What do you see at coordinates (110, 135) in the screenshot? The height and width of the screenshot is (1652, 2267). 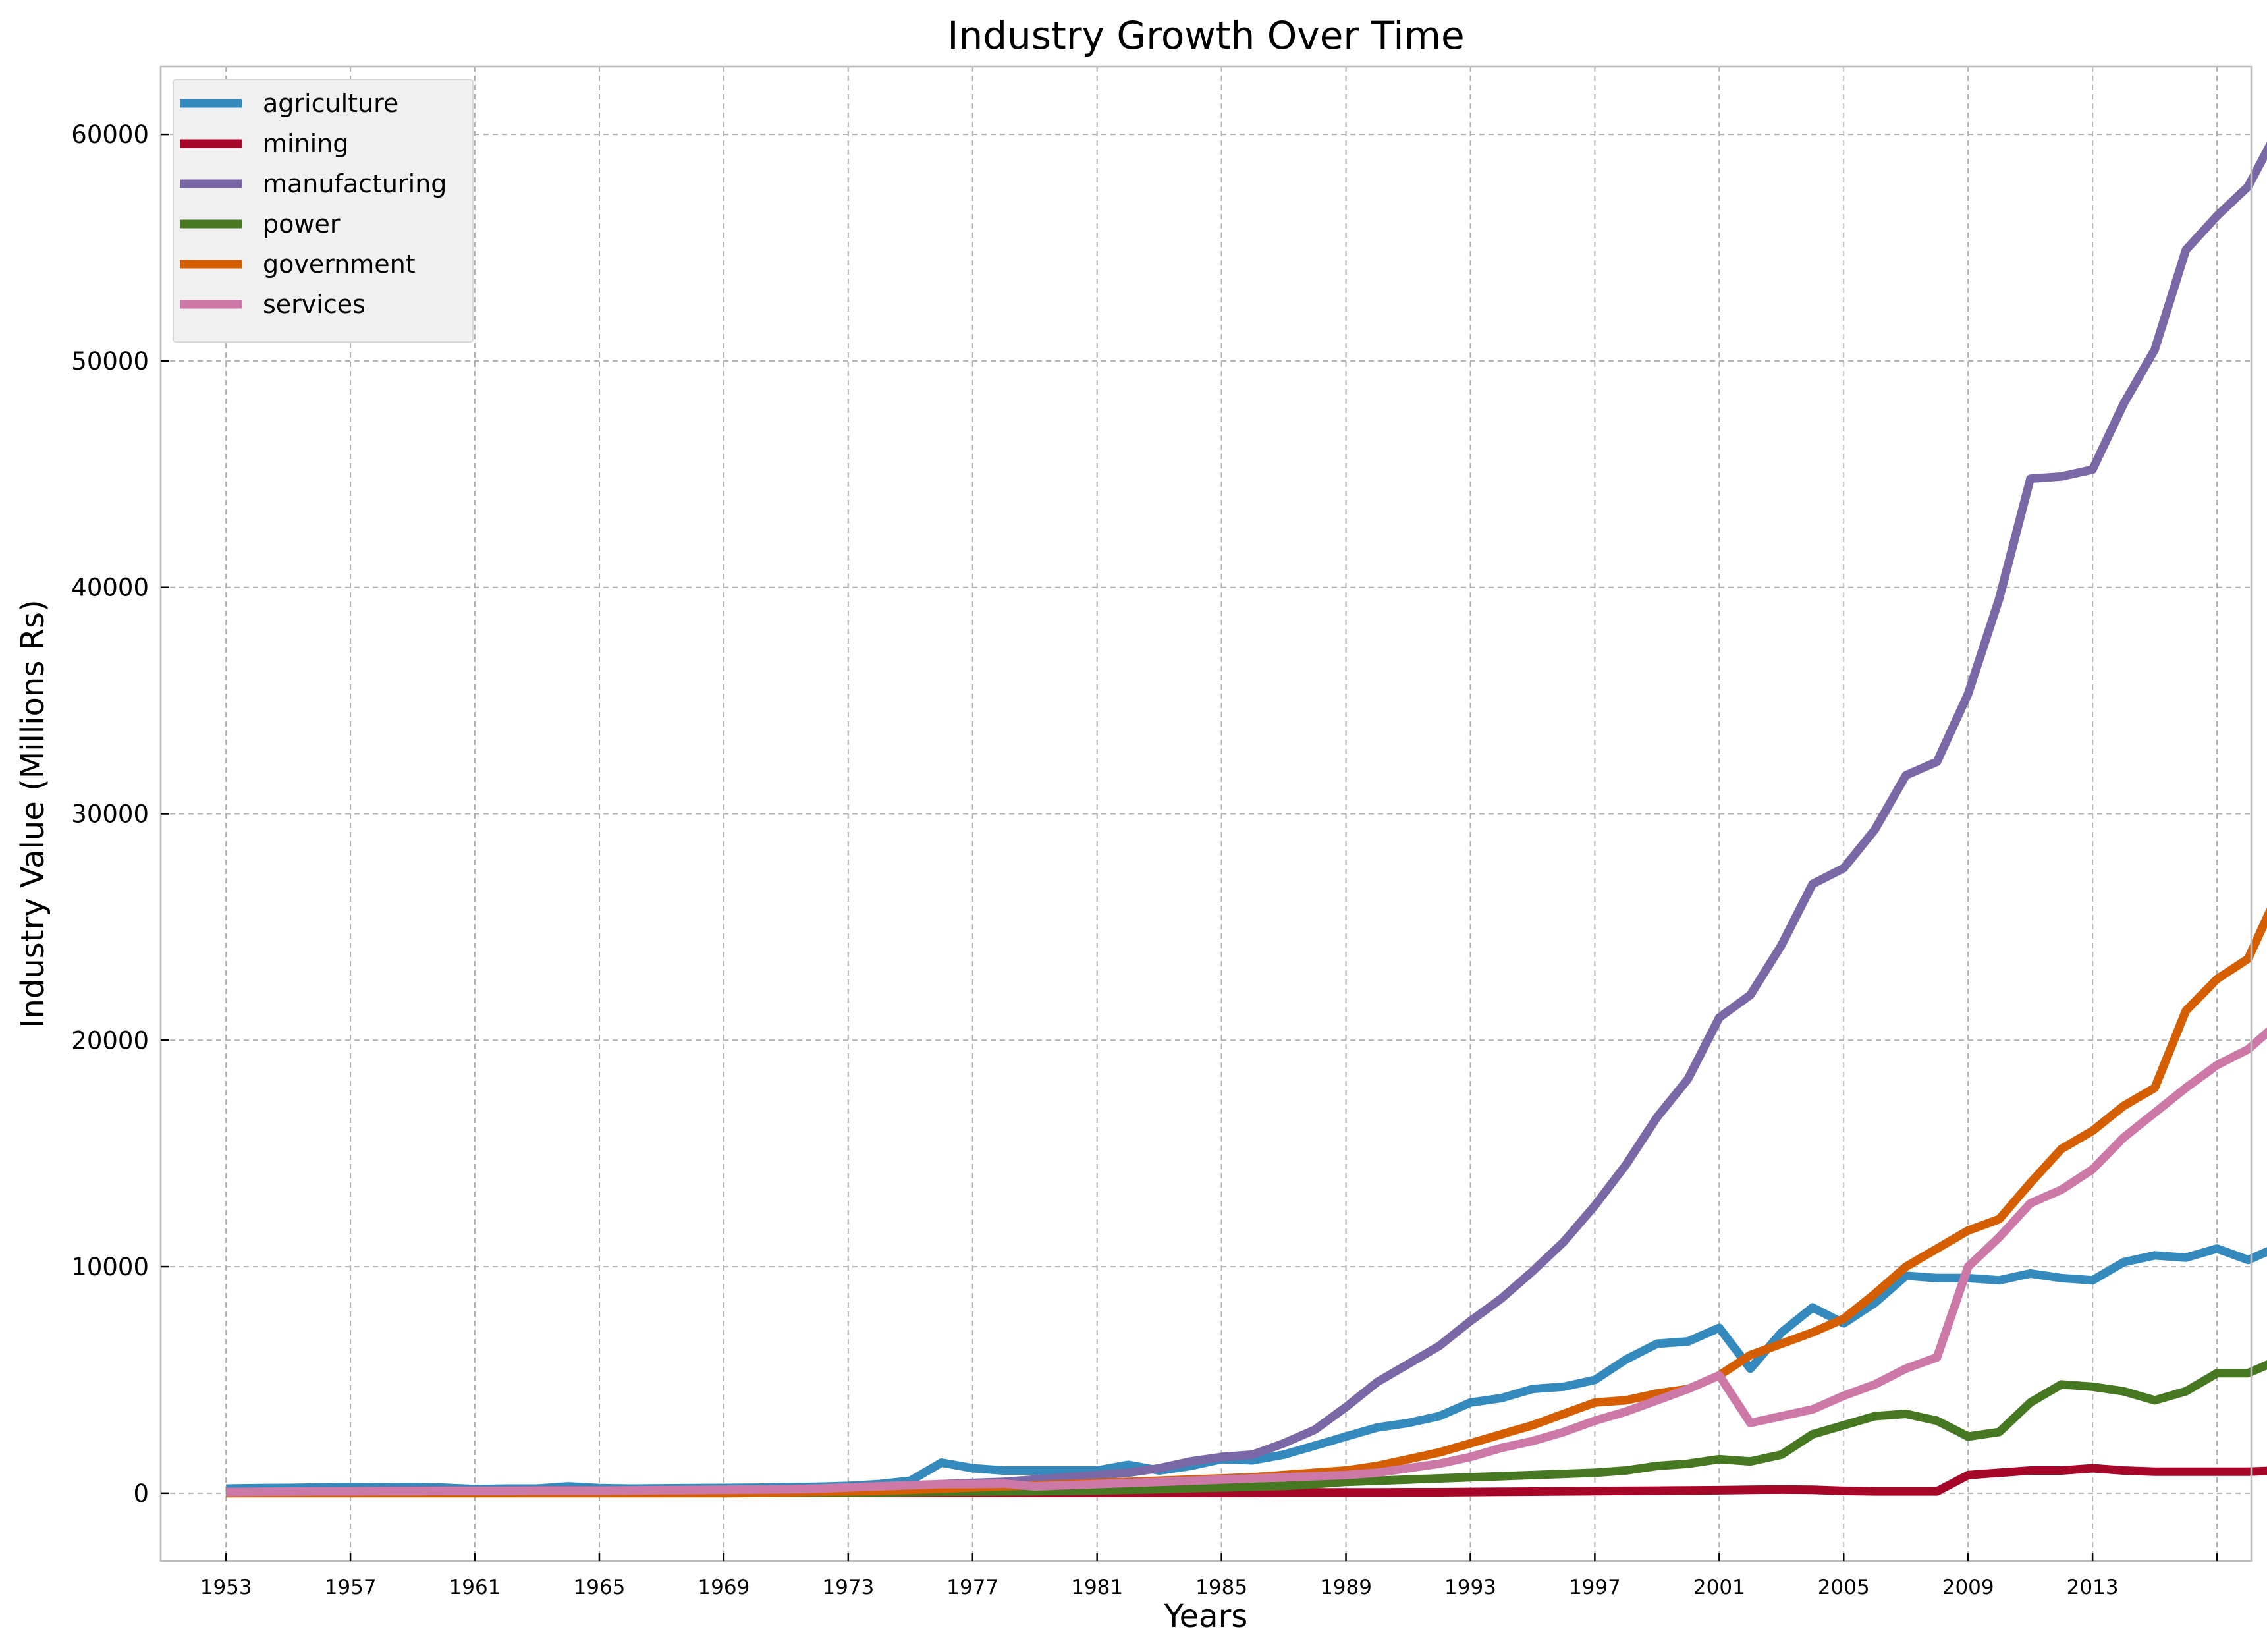 I see `y-tick-label: 60000` at bounding box center [110, 135].